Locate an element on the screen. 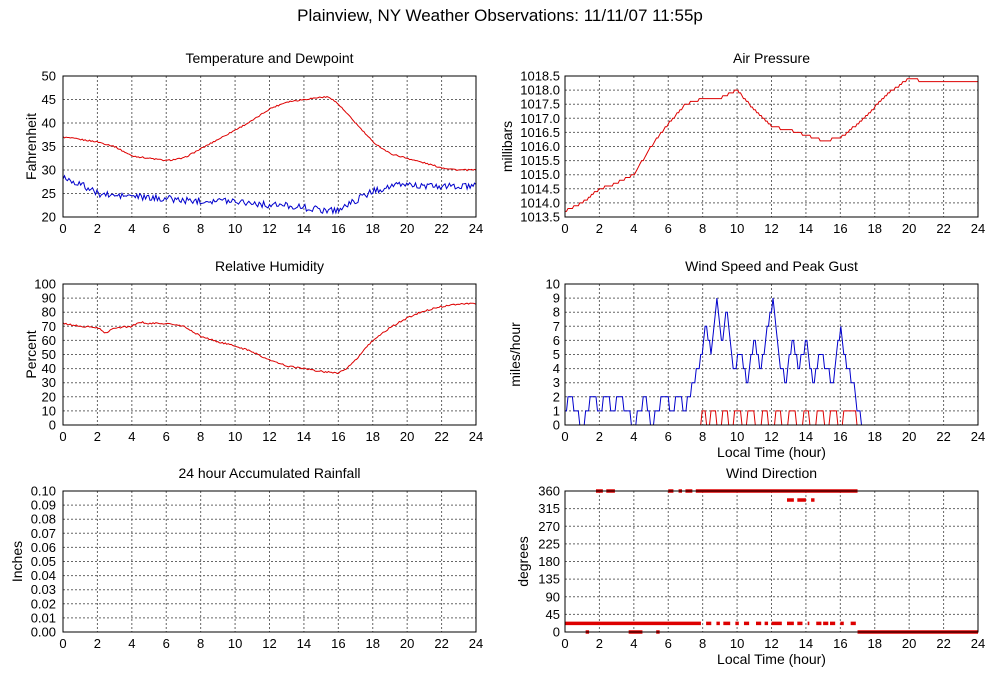 This screenshot has height=680, width=1000. temp-plot-frame is located at coordinates (269, 146).